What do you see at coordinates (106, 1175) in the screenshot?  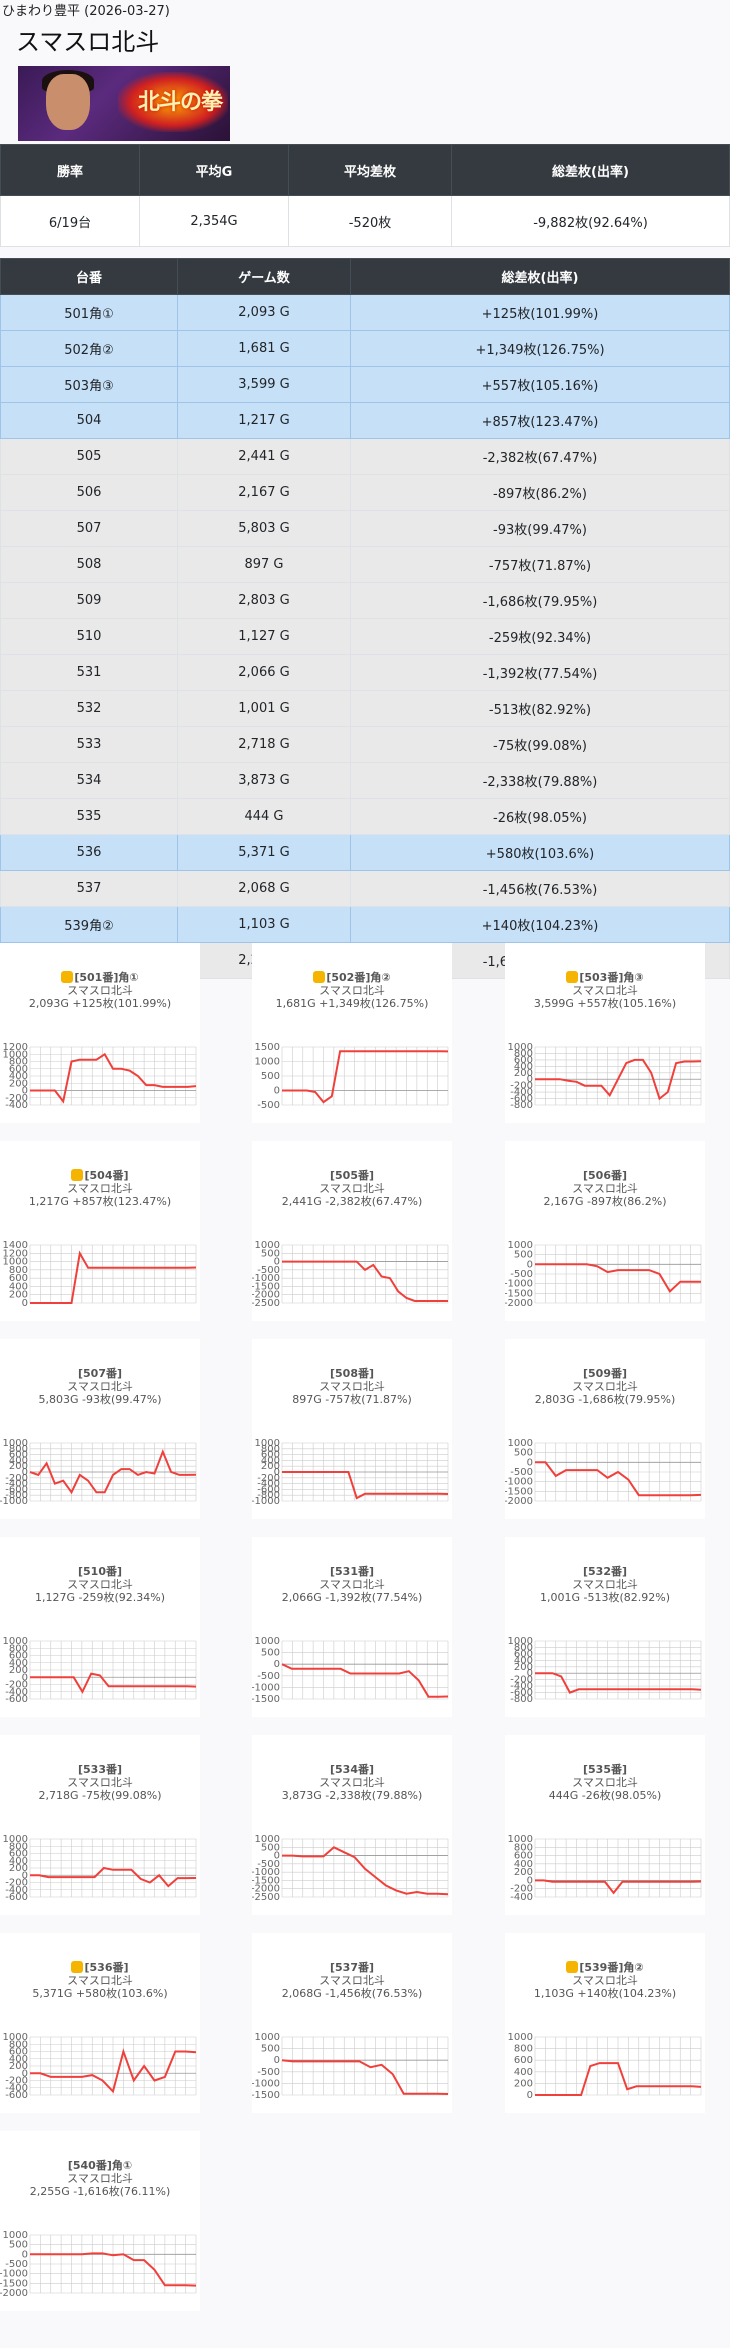 I see `chart-label: [504番]` at bounding box center [106, 1175].